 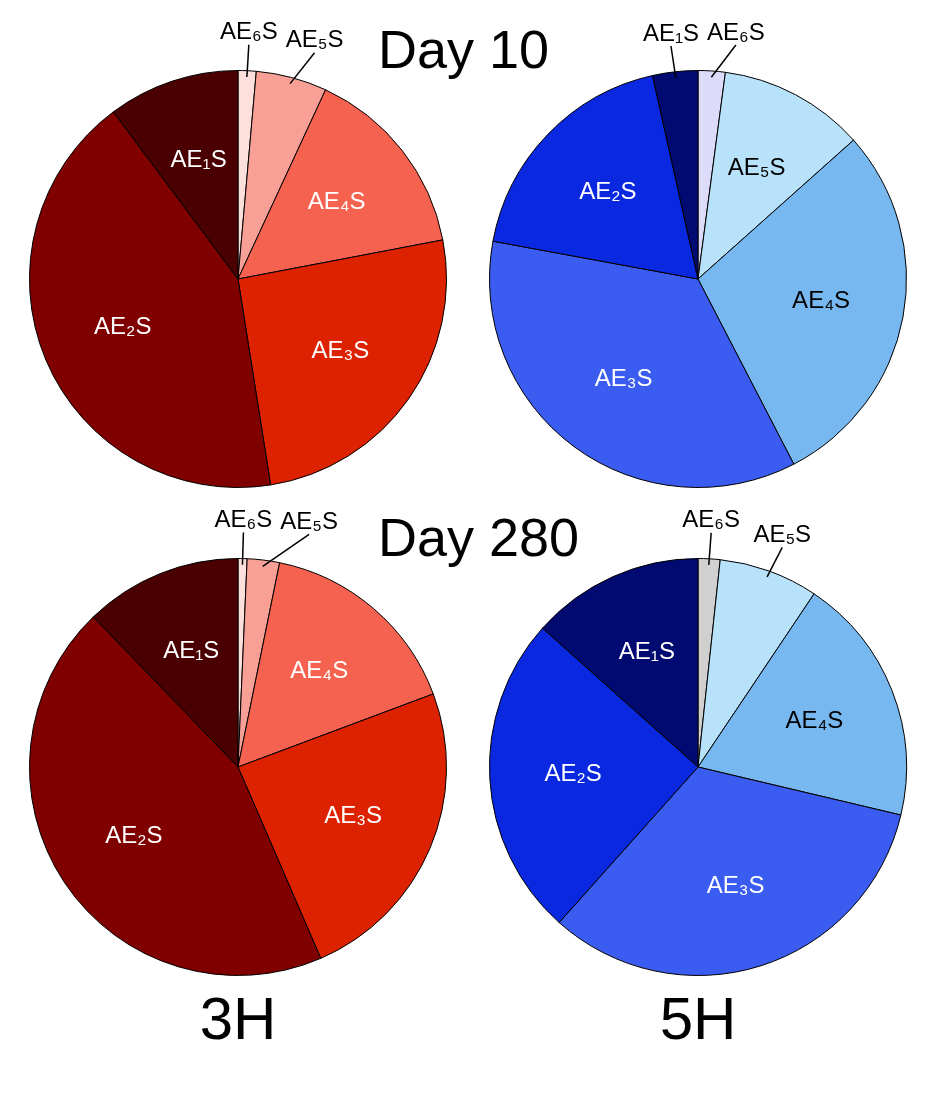 What do you see at coordinates (479, 537) in the screenshot?
I see `text: Day 280` at bounding box center [479, 537].